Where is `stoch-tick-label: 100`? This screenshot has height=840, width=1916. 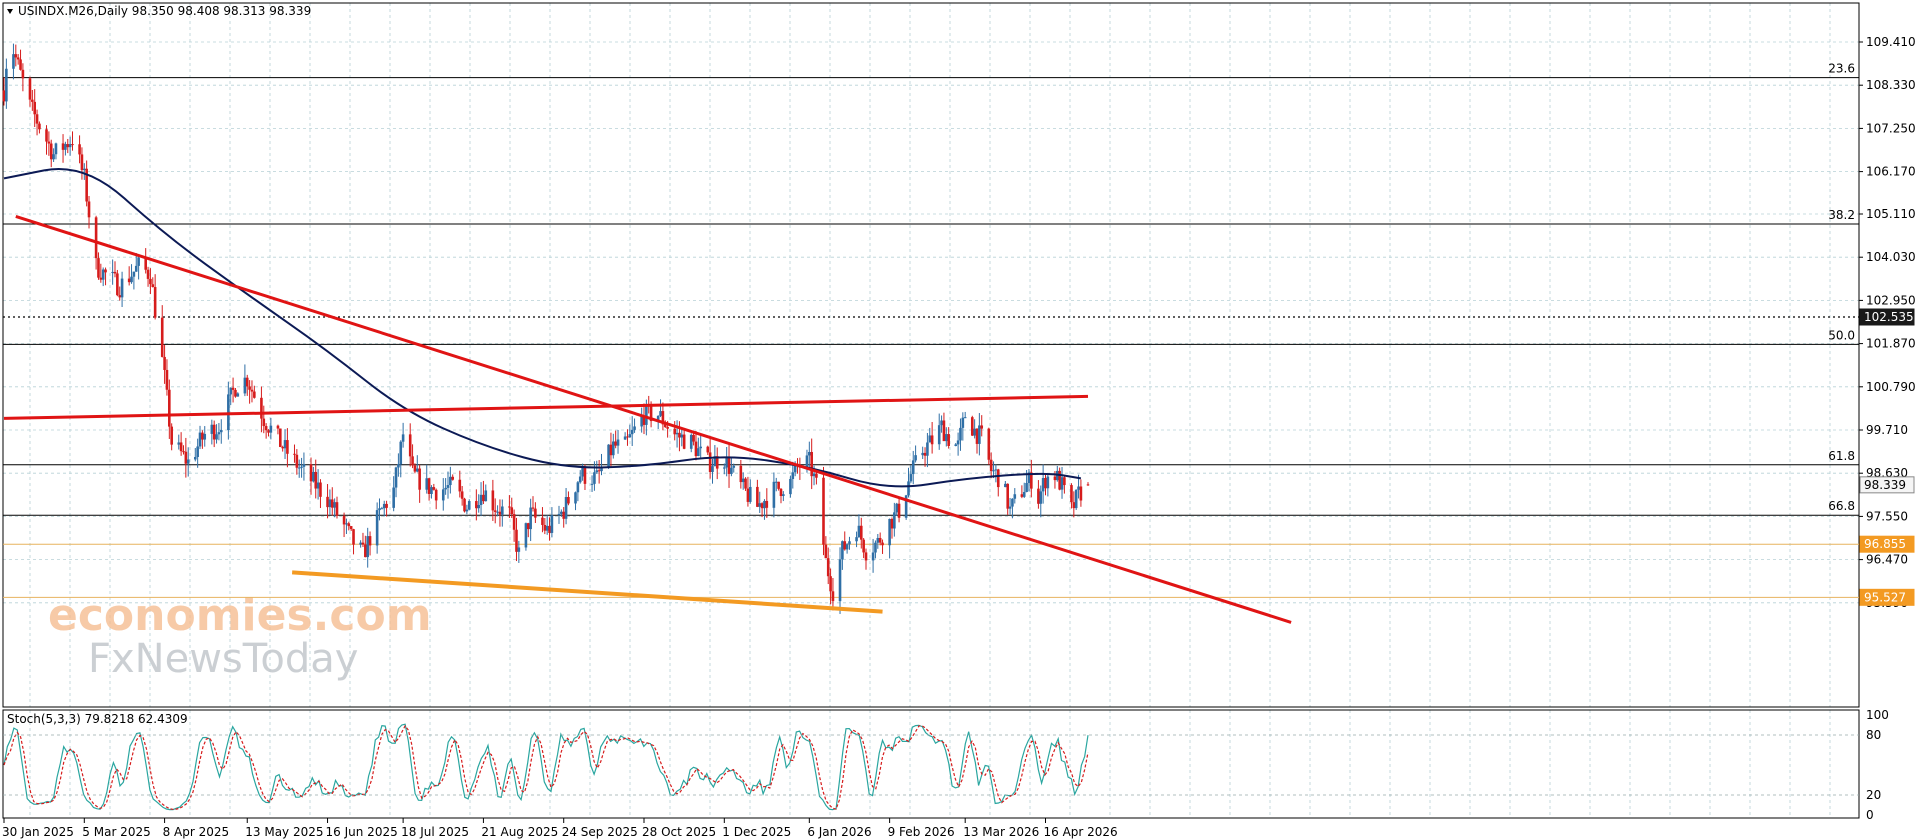
stoch-tick-label: 100 is located at coordinates (1877, 715).